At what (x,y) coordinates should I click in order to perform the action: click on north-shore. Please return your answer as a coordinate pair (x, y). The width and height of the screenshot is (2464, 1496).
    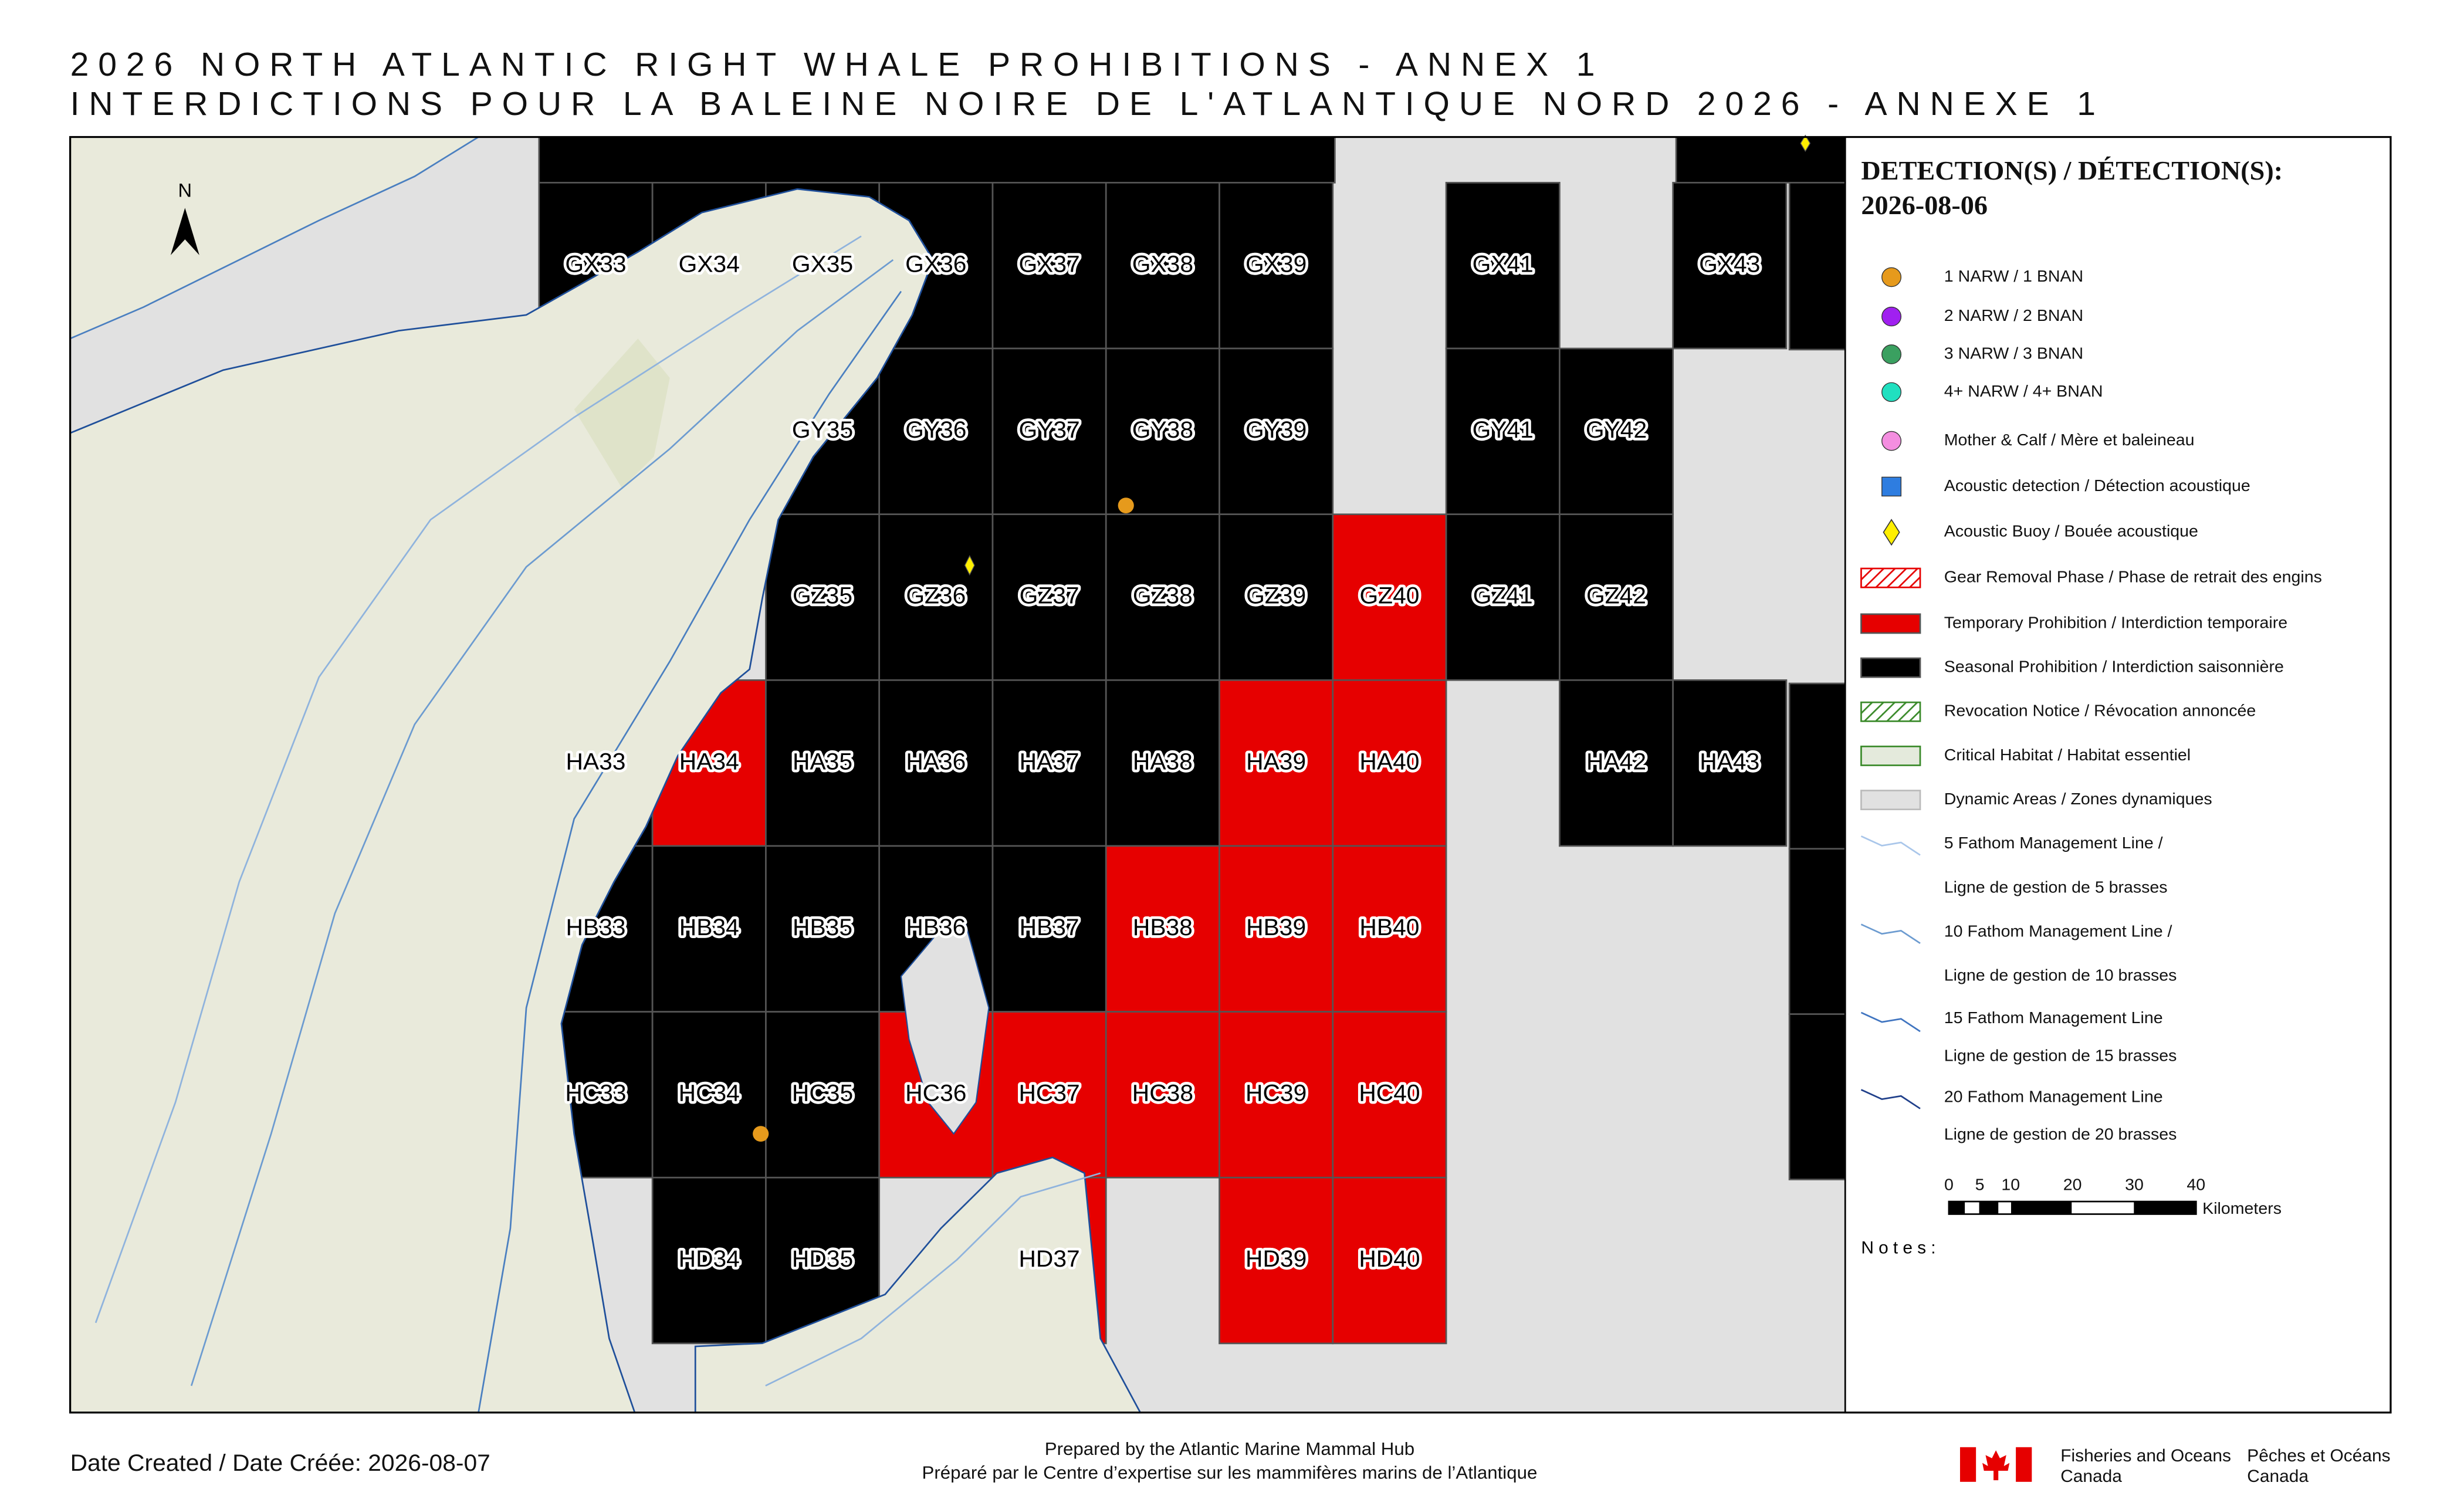
    Looking at the image, I should click on (275, 238).